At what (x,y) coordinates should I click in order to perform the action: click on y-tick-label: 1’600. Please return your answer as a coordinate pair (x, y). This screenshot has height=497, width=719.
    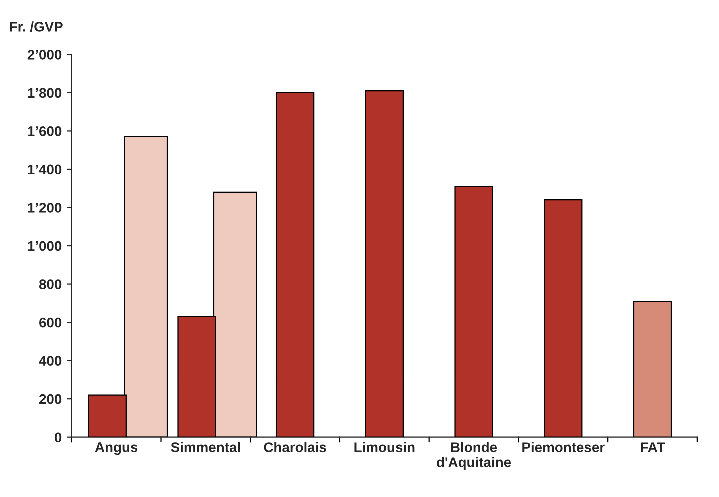
    Looking at the image, I should click on (45, 131).